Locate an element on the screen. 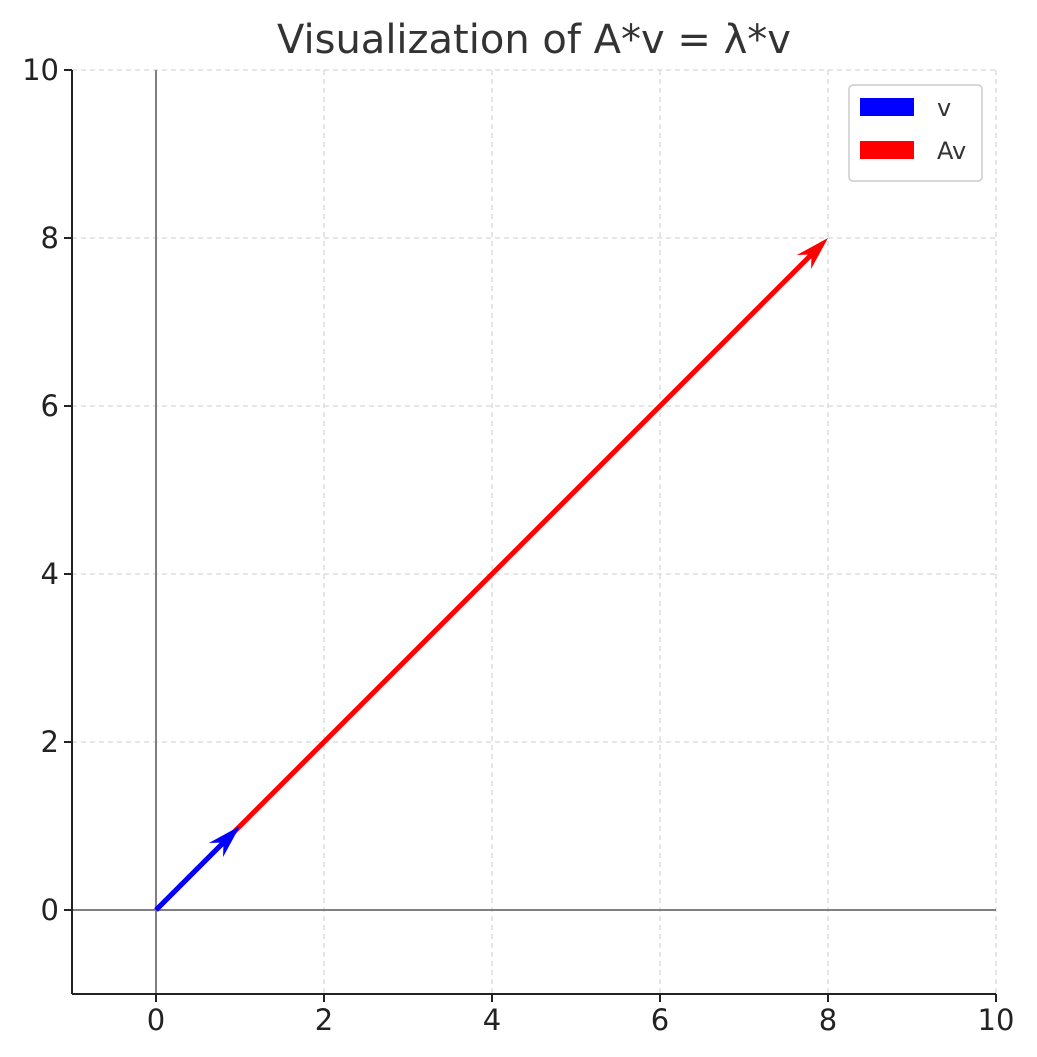  legend-label-v: v is located at coordinates (944, 108).